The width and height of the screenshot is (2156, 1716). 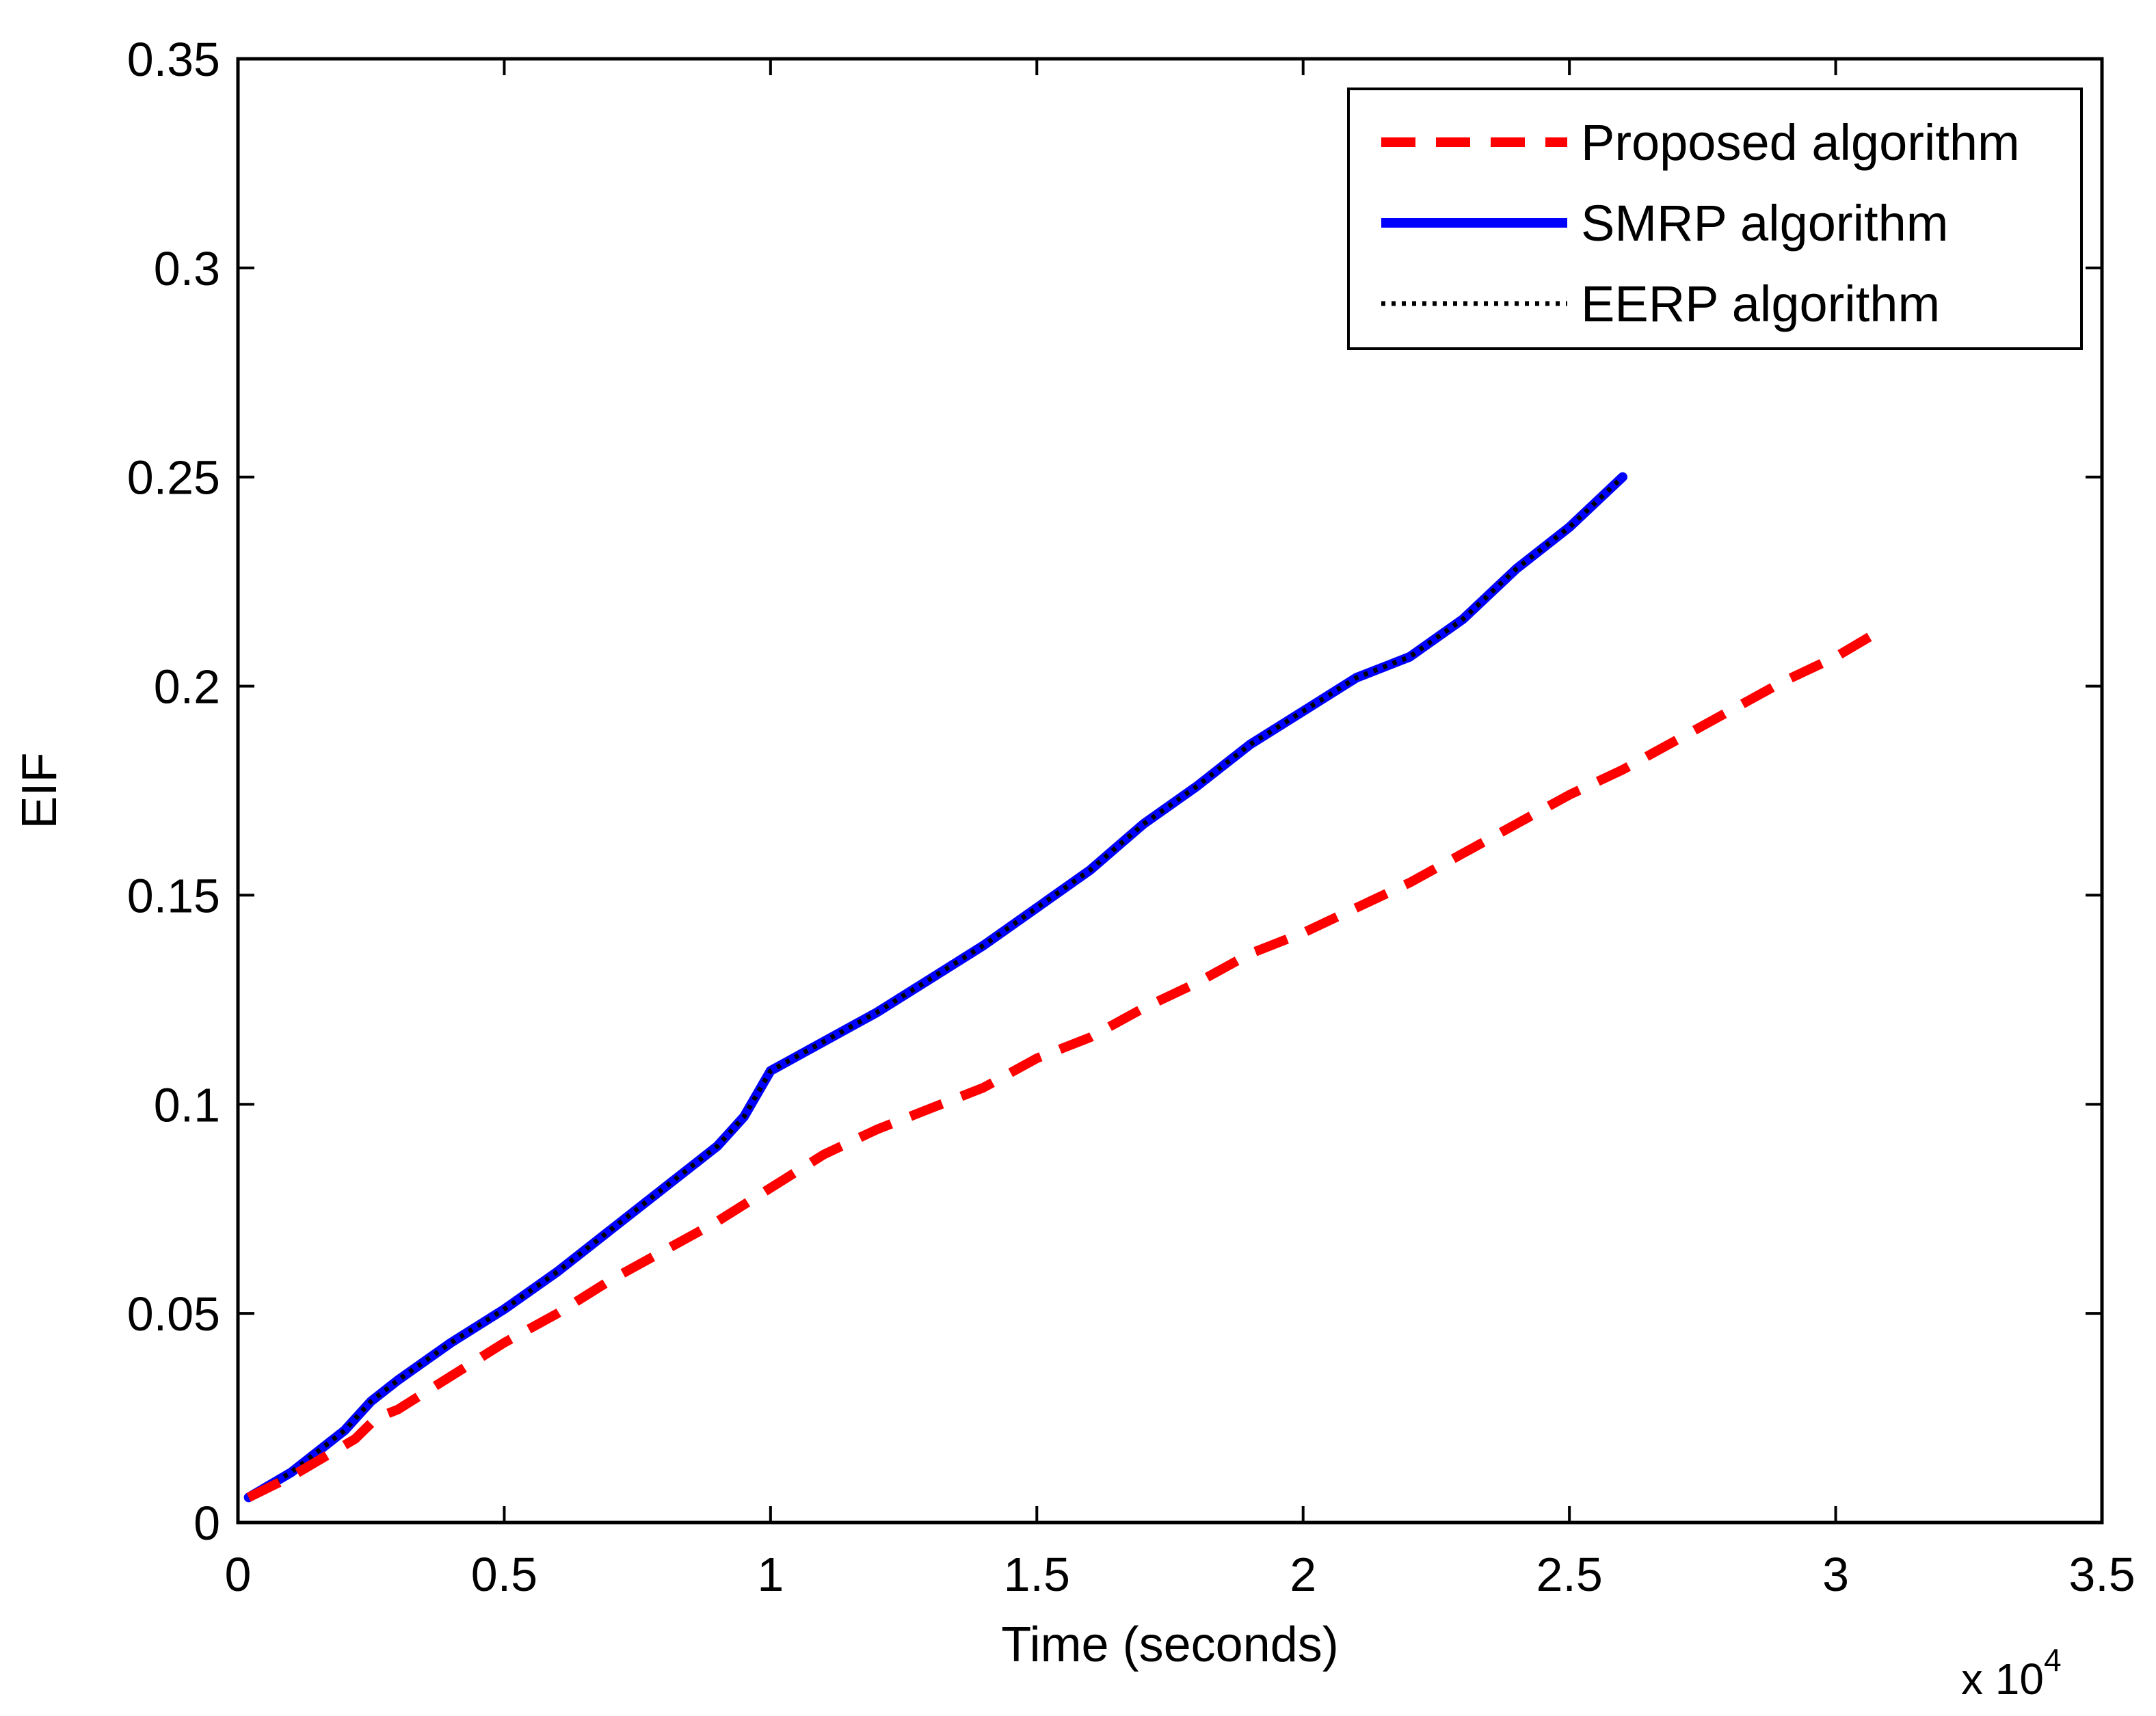 I want to click on x-tick-label: 1, so click(x=770, y=1574).